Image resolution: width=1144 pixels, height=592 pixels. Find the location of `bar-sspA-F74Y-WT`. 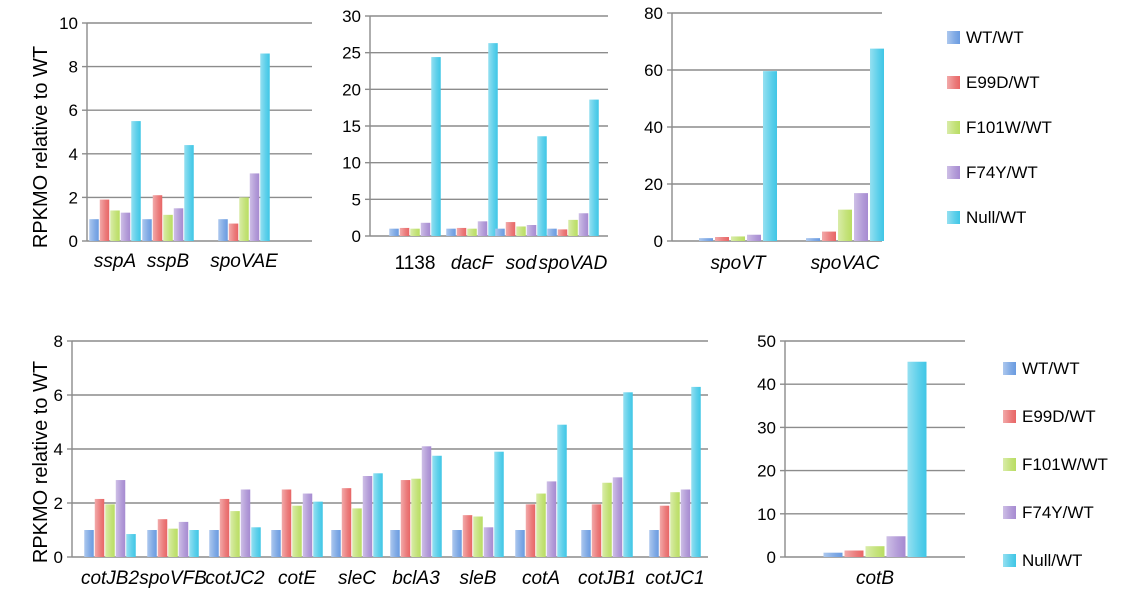

bar-sspA-F74Y-WT is located at coordinates (125, 226).